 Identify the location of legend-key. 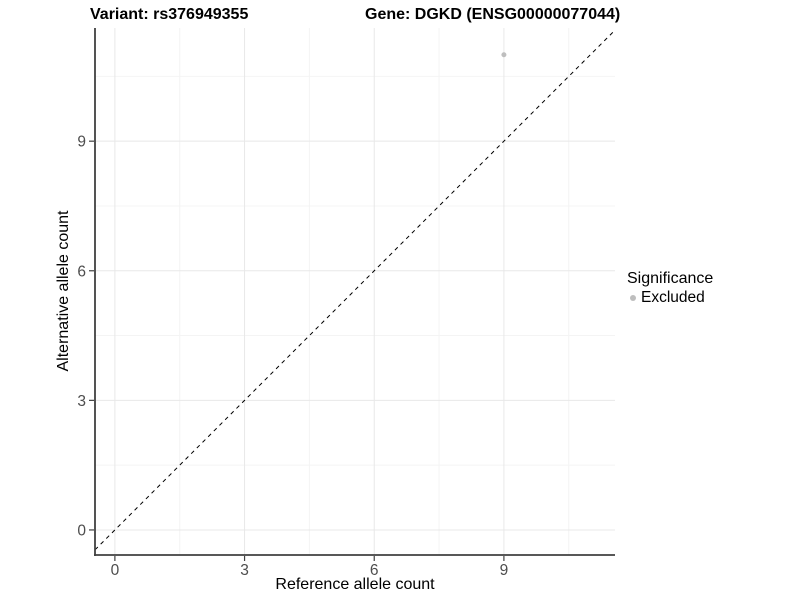
(633, 298).